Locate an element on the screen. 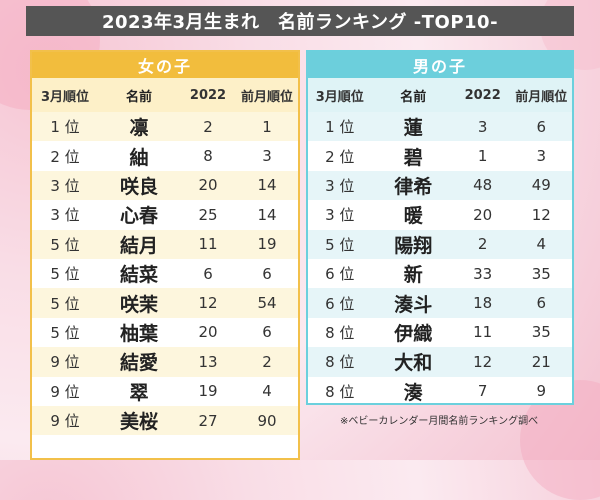 The width and height of the screenshot is (600, 500). boys-column-headers: 3月順位 名前 2022 前月順位 is located at coordinates (440, 95).